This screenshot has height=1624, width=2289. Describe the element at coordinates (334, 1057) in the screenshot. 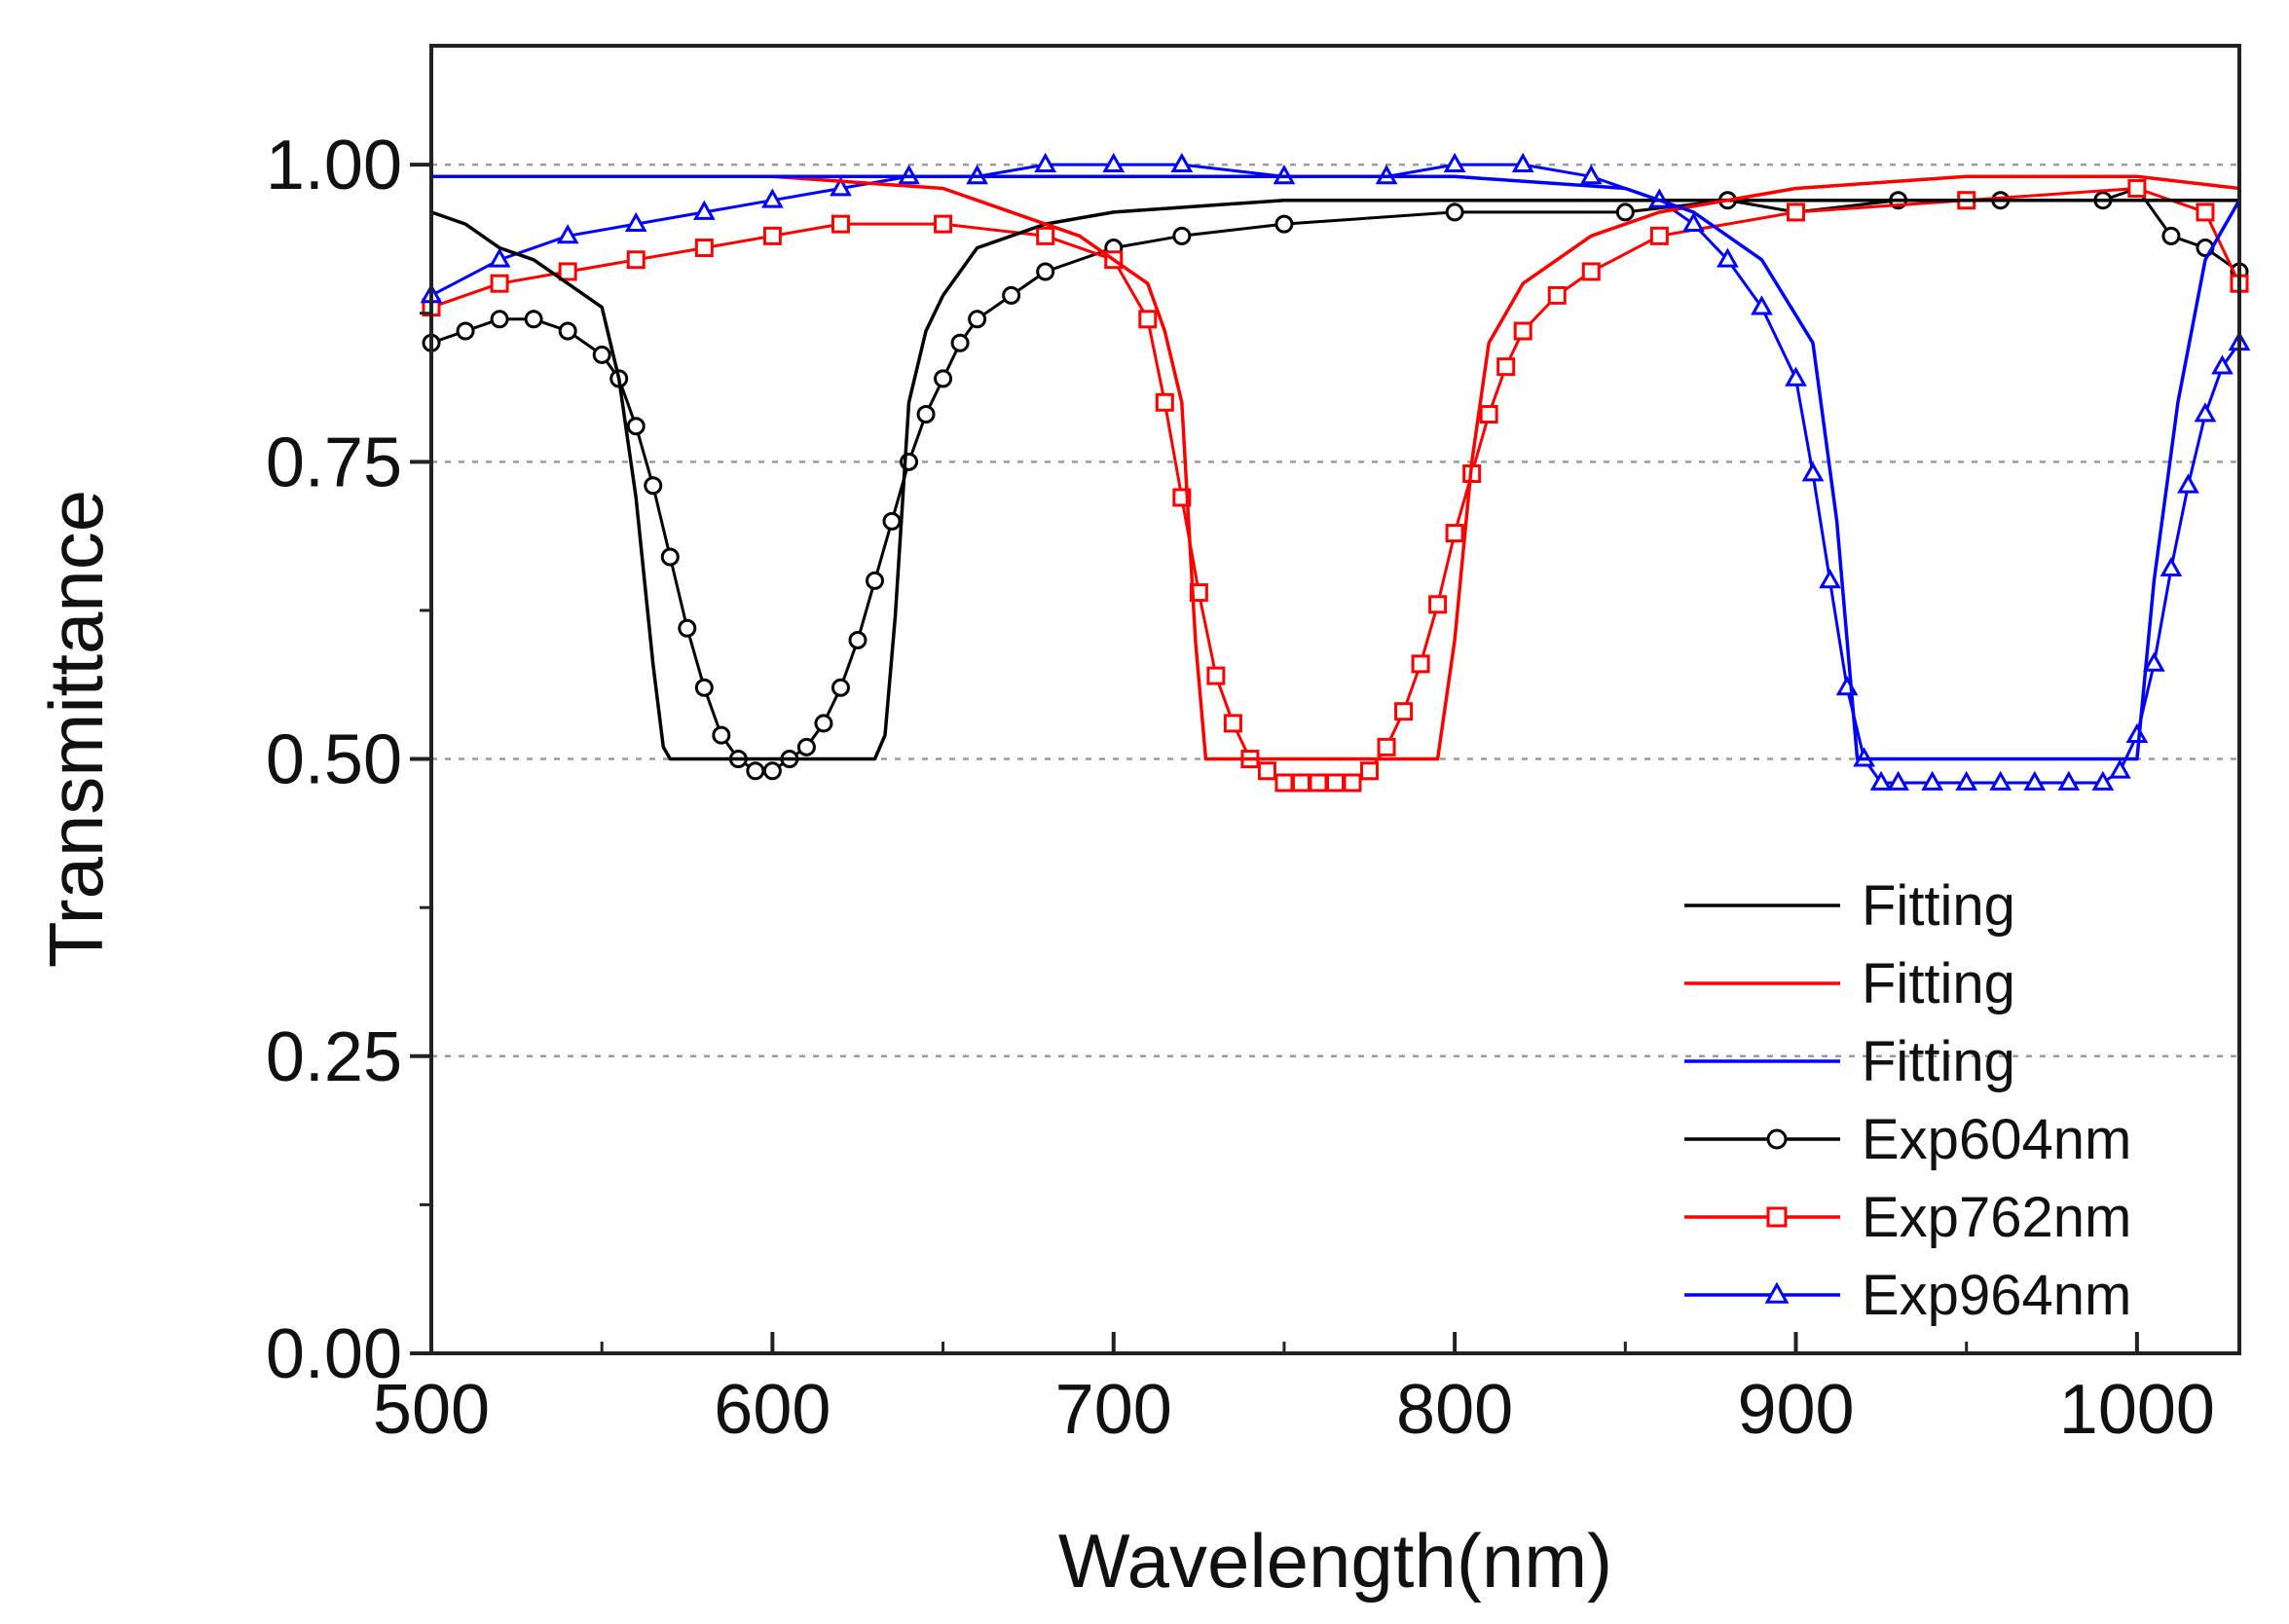

I see `y-tick-label-1: 0.25` at that location.